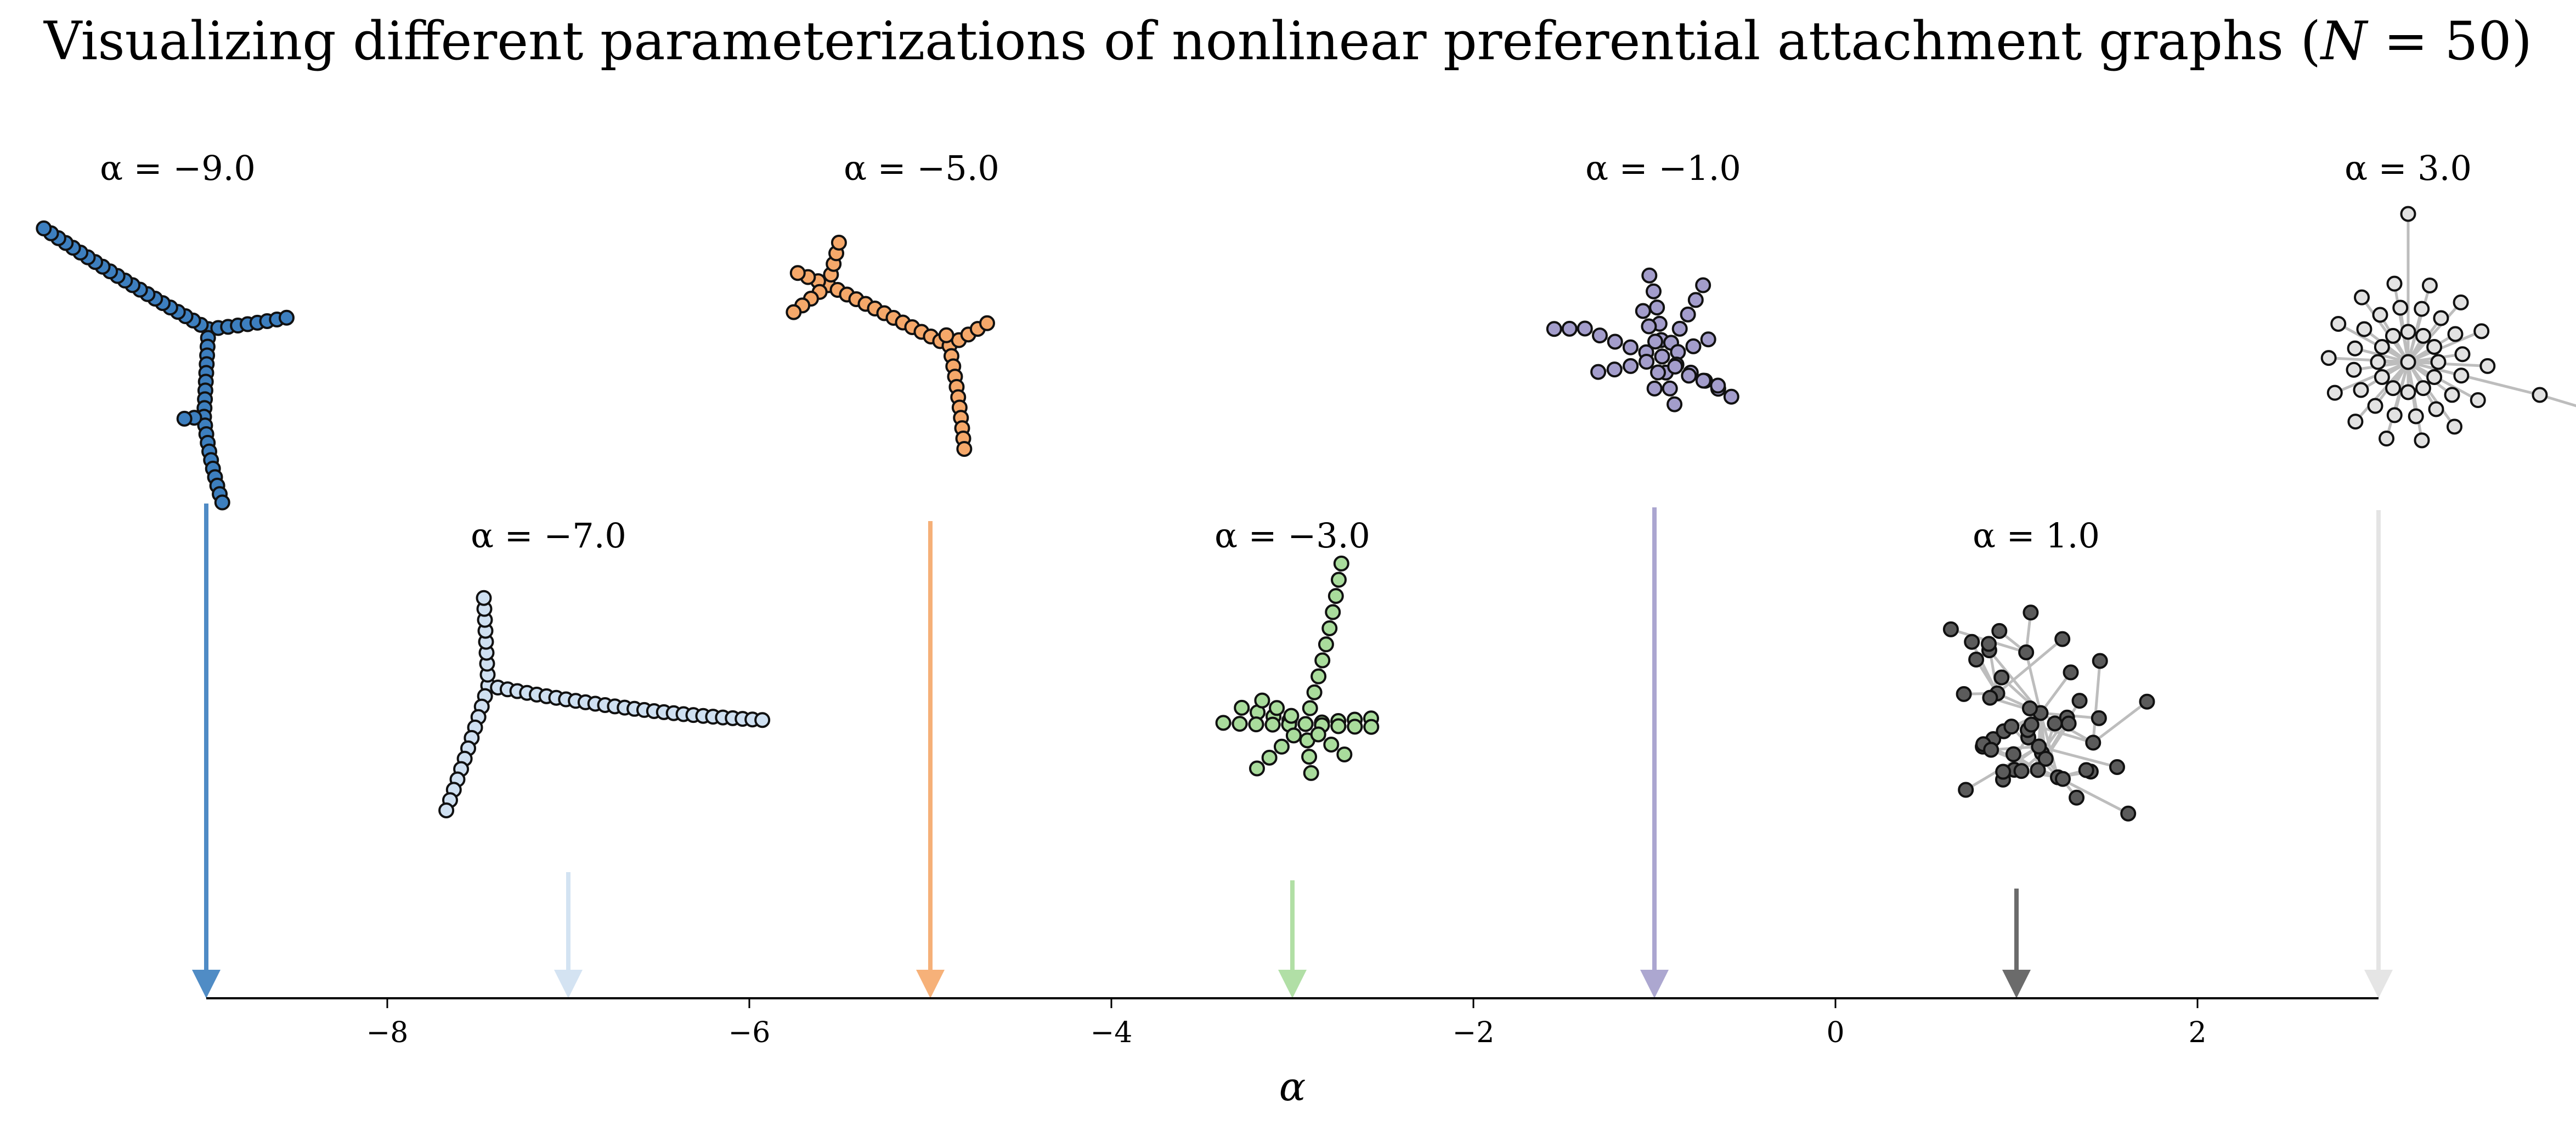 This screenshot has height=1131, width=2576. Describe the element at coordinates (2408, 168) in the screenshot. I see `panel-label: α = 3.0` at that location.